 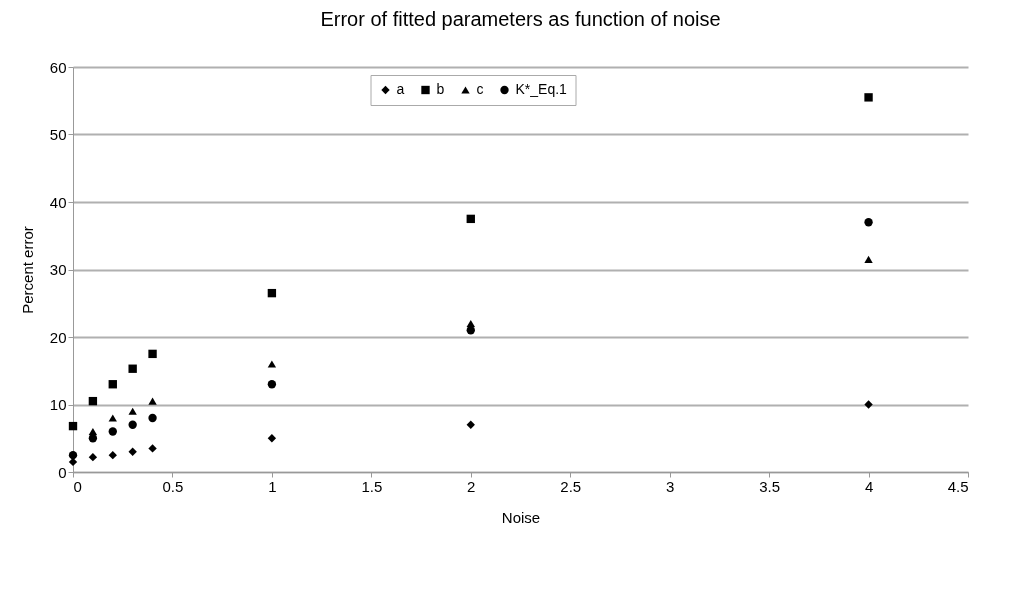 I want to click on y-tick-label: 50, so click(x=58, y=134).